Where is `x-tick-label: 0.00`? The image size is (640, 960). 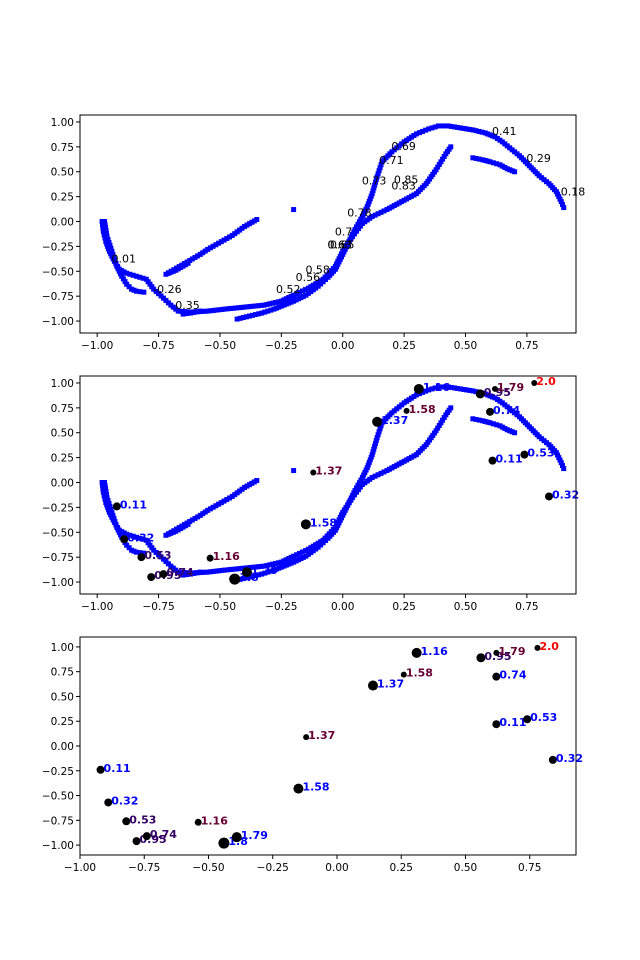
x-tick-label: 0.00 is located at coordinates (342, 607).